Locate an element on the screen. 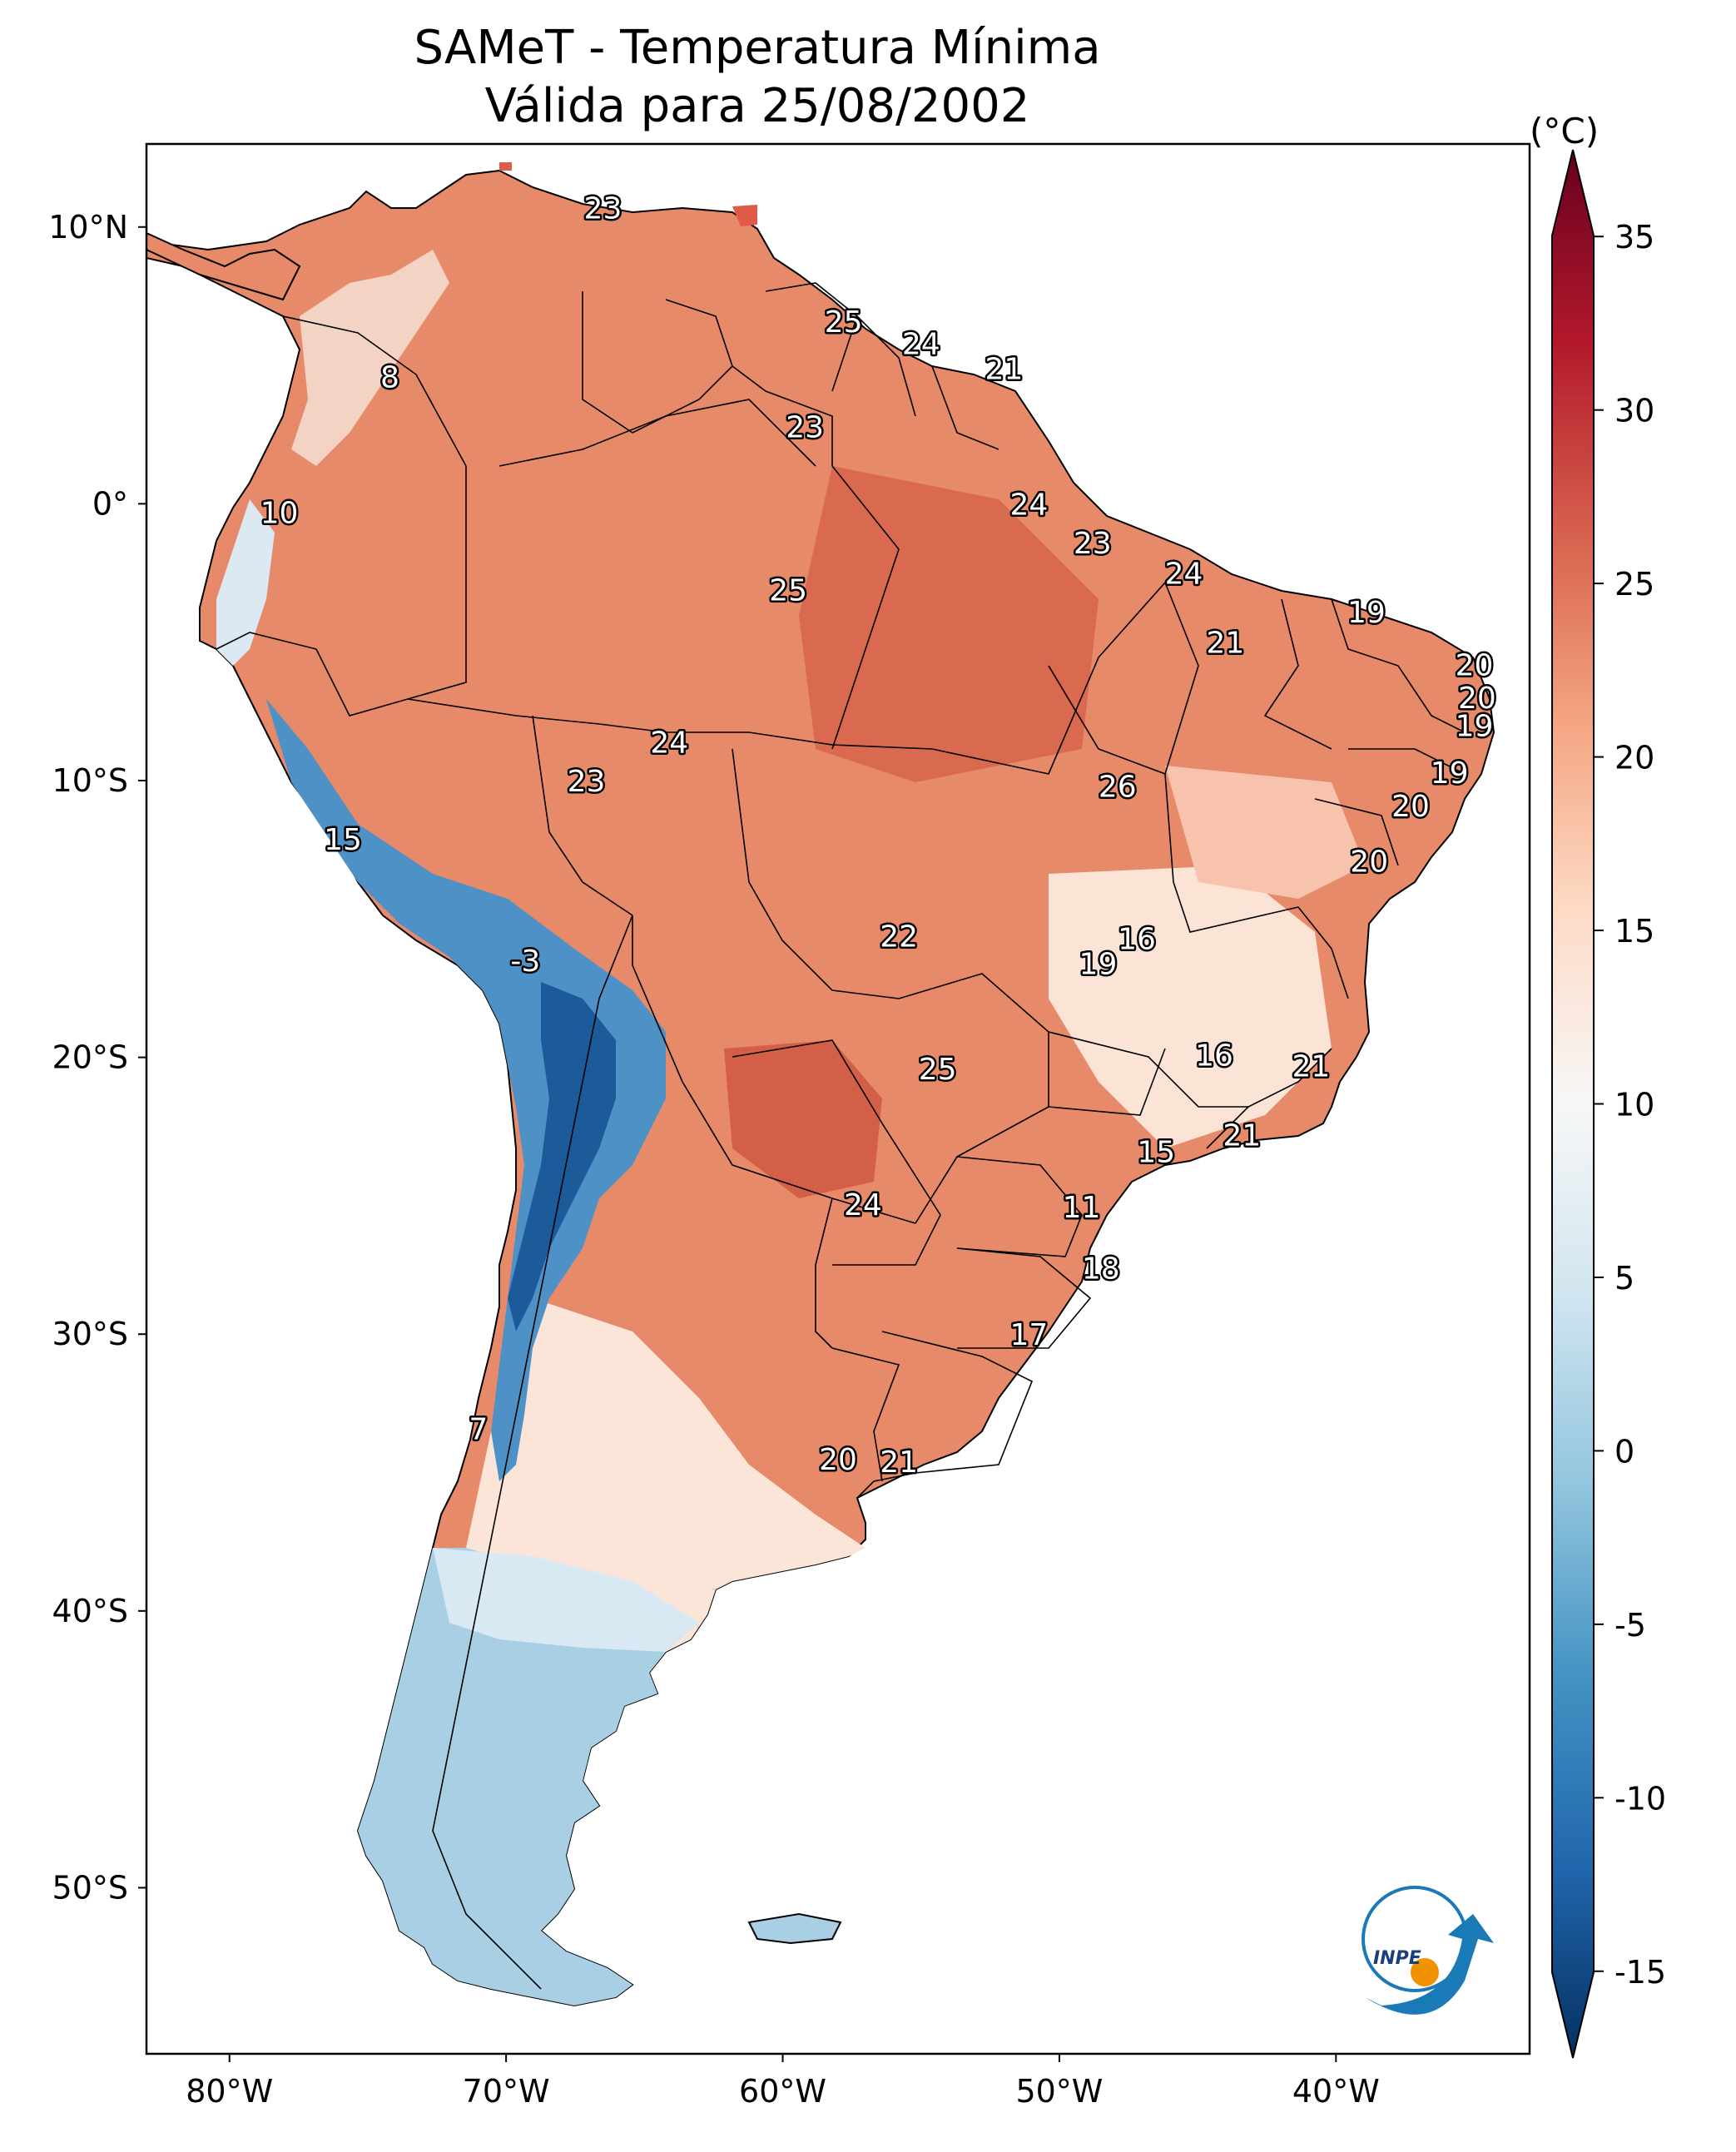  colorbar-tick-label: 25 is located at coordinates (1634, 584).